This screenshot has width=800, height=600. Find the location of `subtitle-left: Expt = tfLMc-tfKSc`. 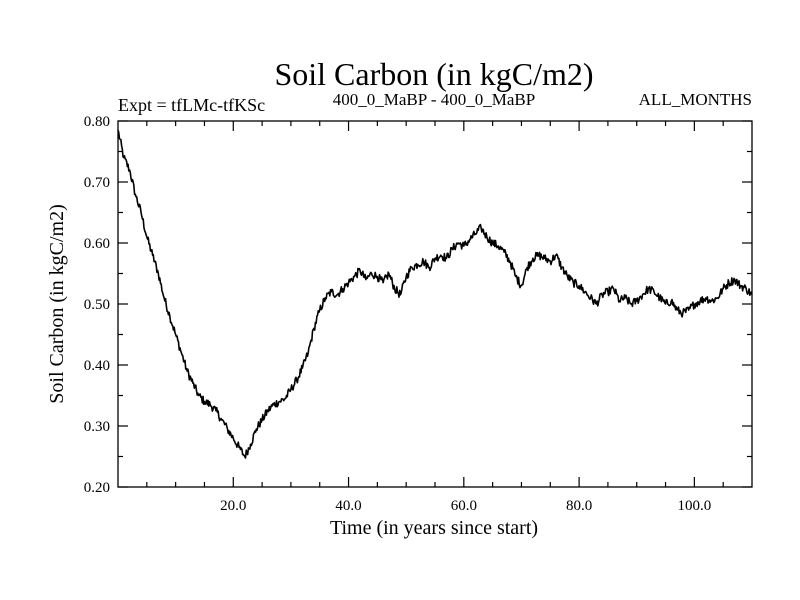

subtitle-left: Expt = tfLMc-tfKSc is located at coordinates (191, 105).